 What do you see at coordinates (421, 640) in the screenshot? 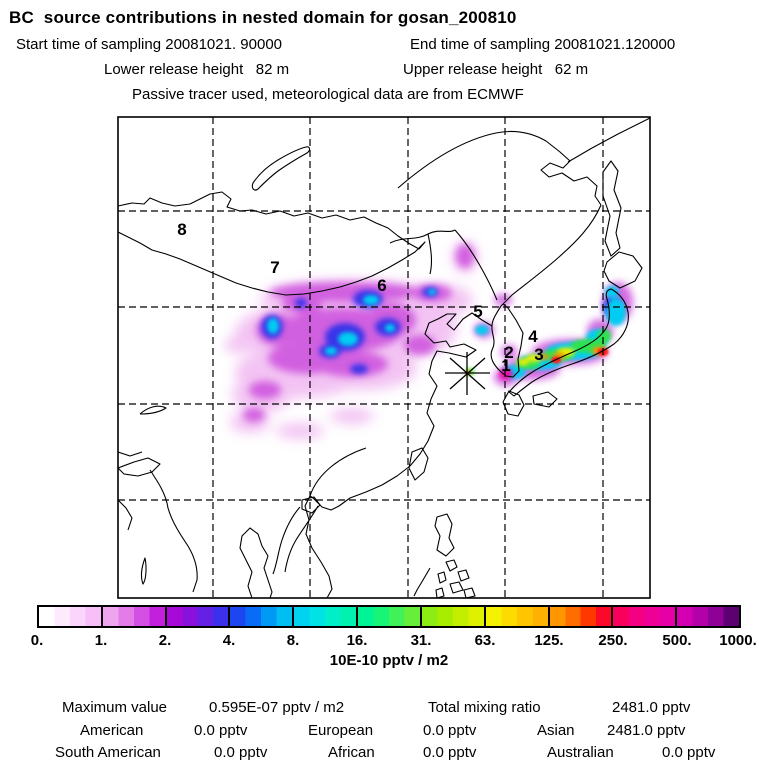
I see `colorbar-tick: 31.` at bounding box center [421, 640].